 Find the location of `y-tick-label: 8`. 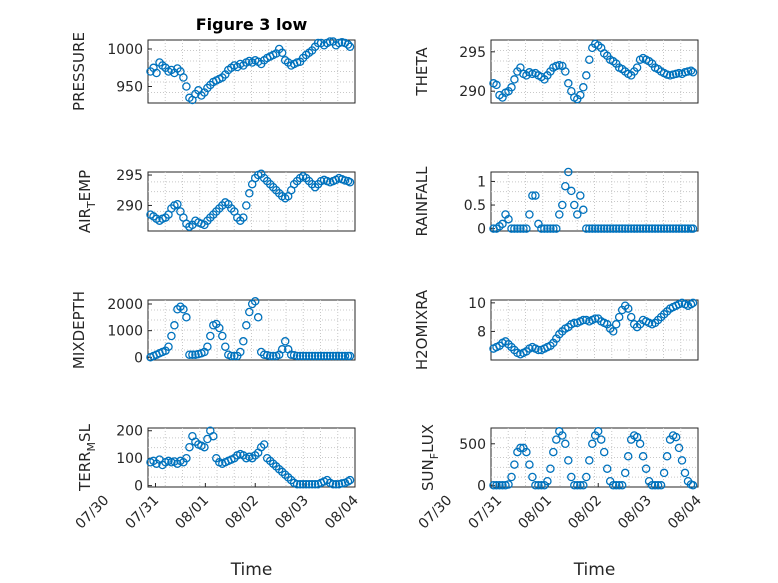

y-tick-label: 8 is located at coordinates (481, 332).